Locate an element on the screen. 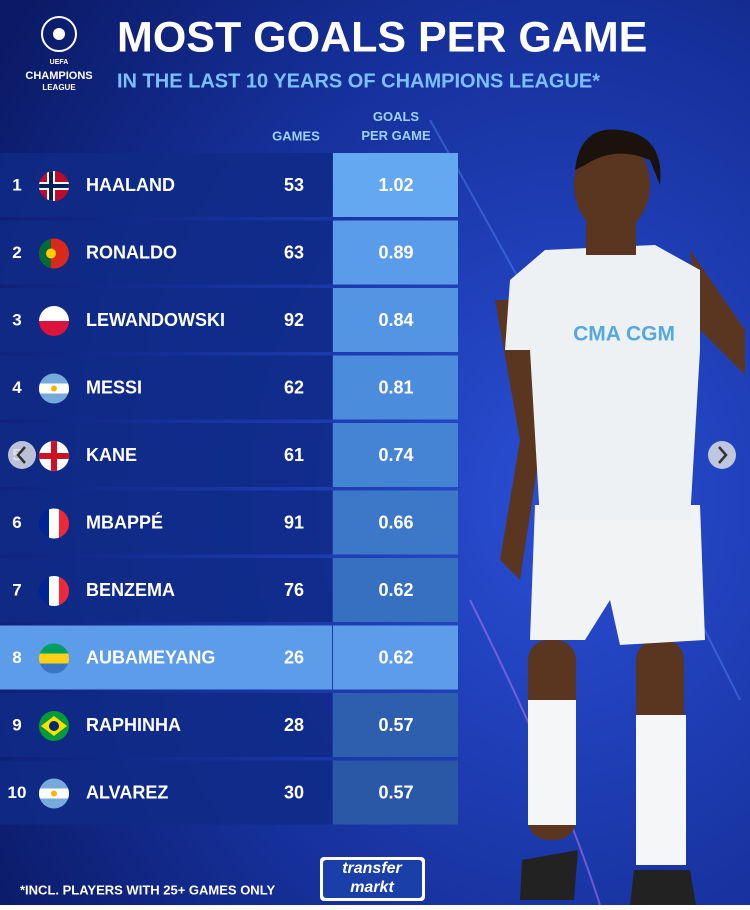 The height and width of the screenshot is (910, 750). column-header: GOALS PER GAME is located at coordinates (396, 126).